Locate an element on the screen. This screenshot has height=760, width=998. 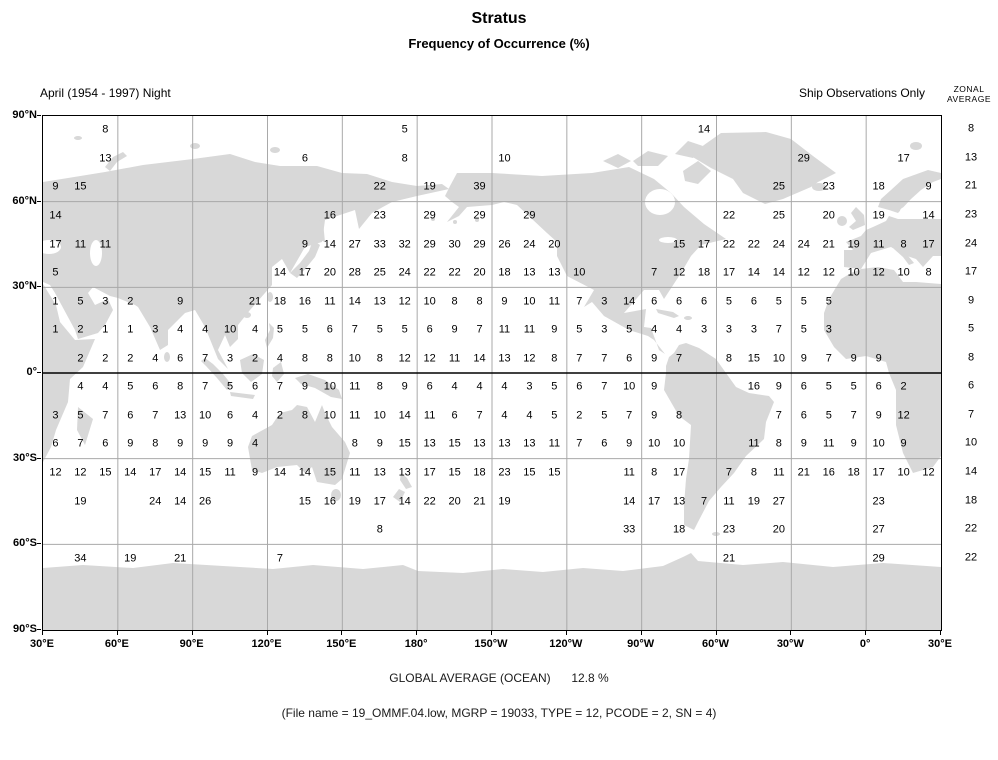
grid-cell-value: 16 is located at coordinates (329, 501).